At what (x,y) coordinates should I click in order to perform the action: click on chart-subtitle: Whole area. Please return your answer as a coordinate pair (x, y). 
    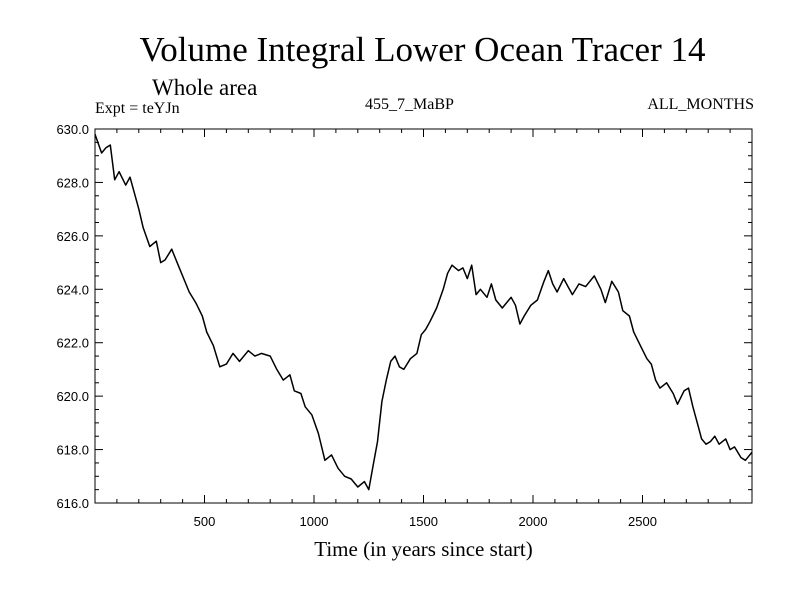
    Looking at the image, I should click on (205, 87).